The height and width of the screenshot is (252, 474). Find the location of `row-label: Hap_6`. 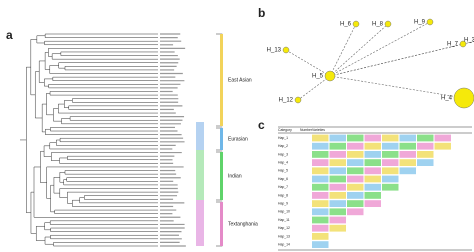

row-label: Hap_6 is located at coordinates (283, 179).